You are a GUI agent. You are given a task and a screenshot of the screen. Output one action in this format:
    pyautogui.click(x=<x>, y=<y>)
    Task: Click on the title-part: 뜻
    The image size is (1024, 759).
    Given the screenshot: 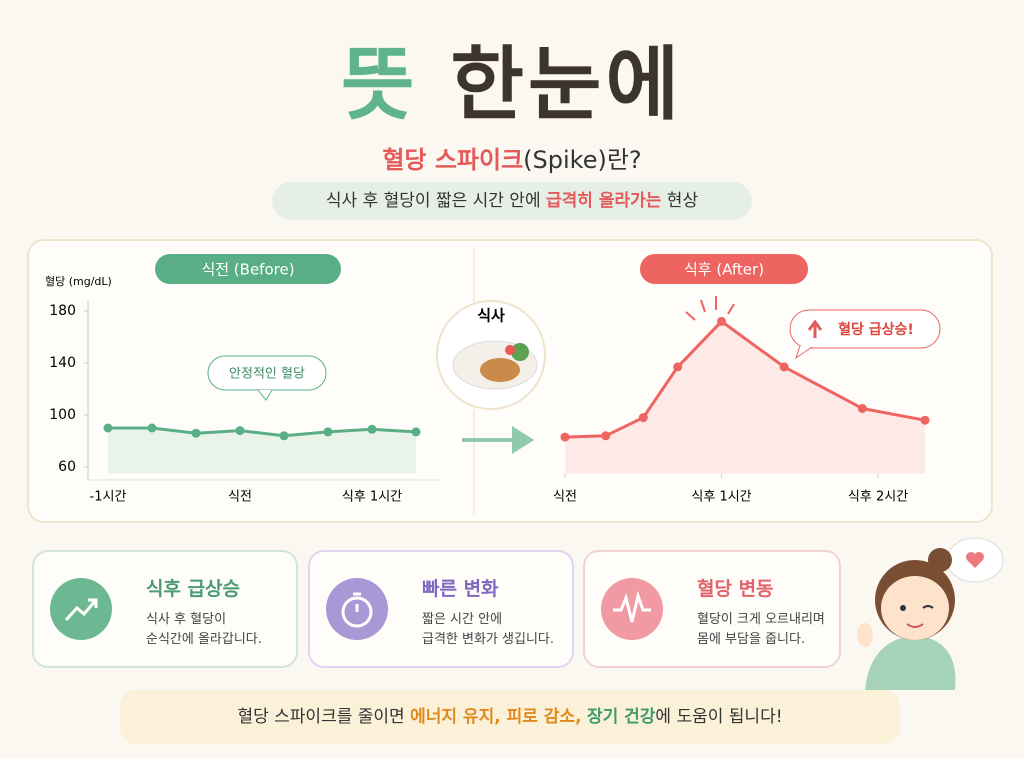 What is the action you would take?
    pyautogui.click(x=379, y=84)
    